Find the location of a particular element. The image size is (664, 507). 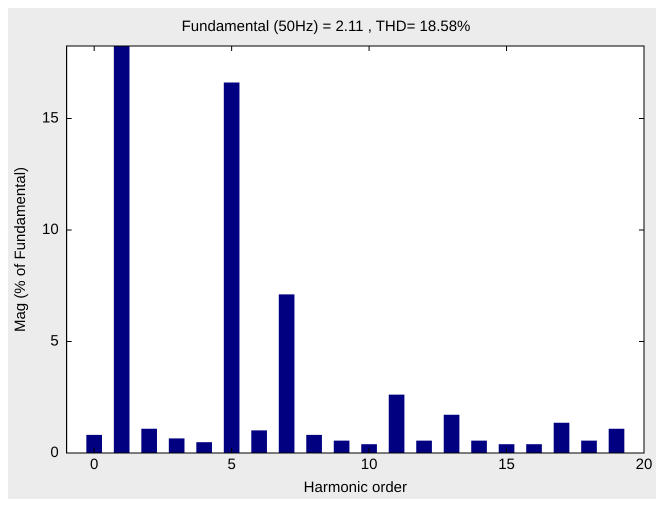

y-axis-title: Mag (% of Fundamental) is located at coordinates (21, 249).